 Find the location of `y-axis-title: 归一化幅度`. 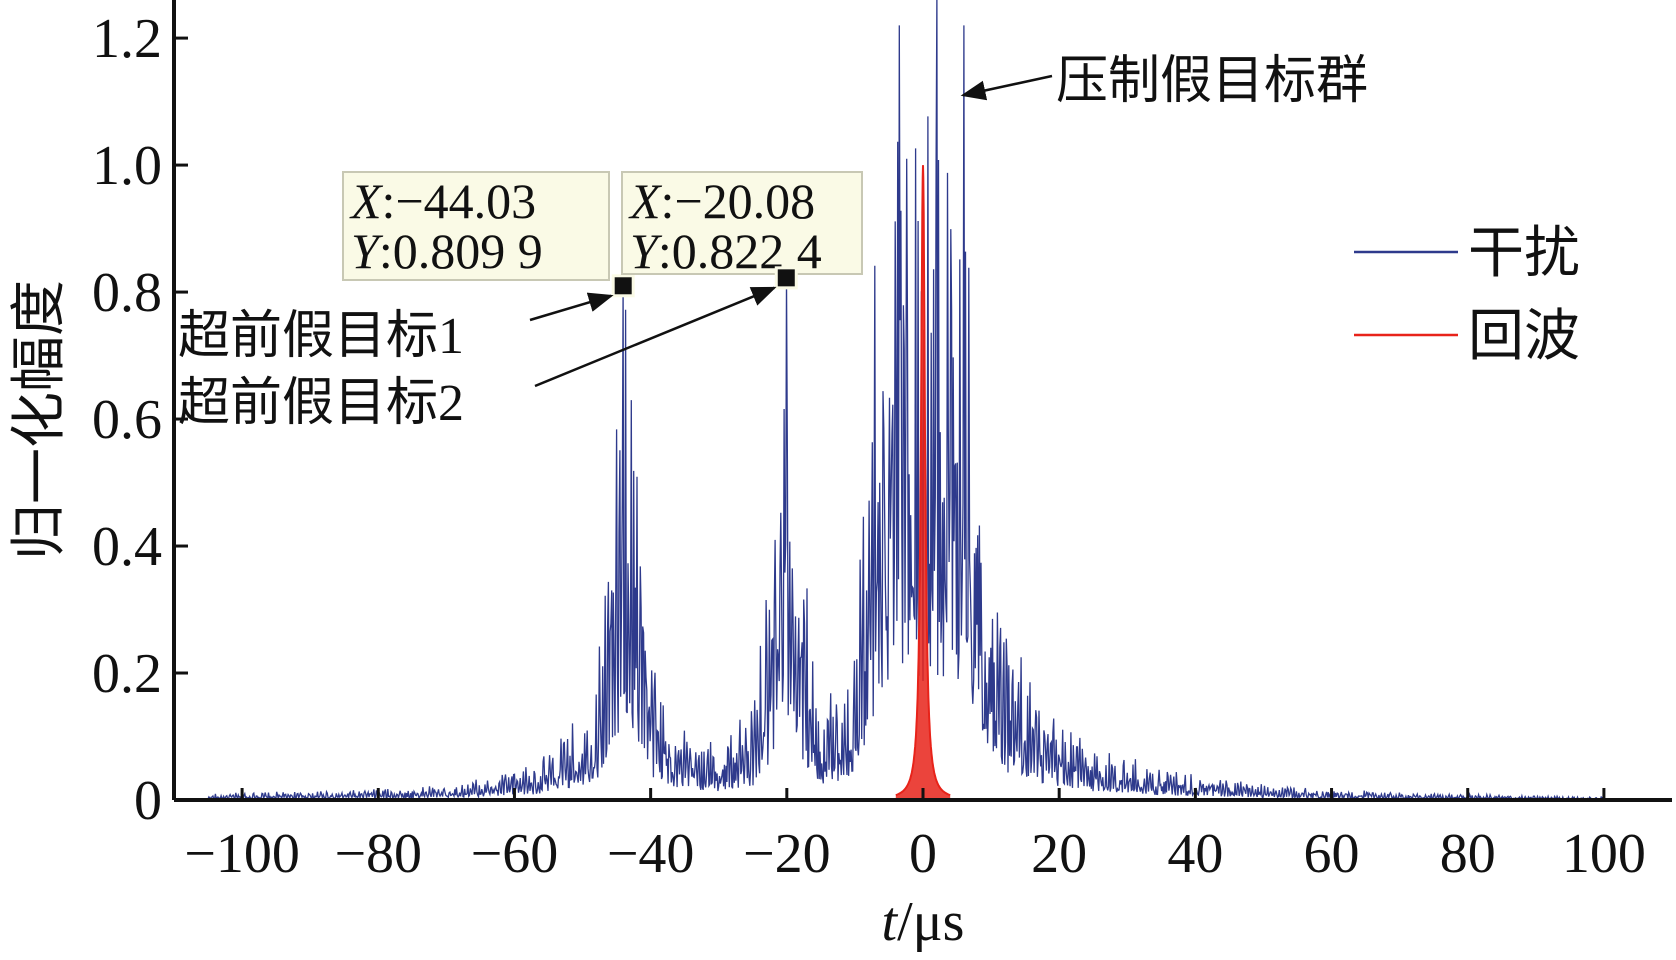

y-axis-title: 归一化幅度 is located at coordinates (40, 420).